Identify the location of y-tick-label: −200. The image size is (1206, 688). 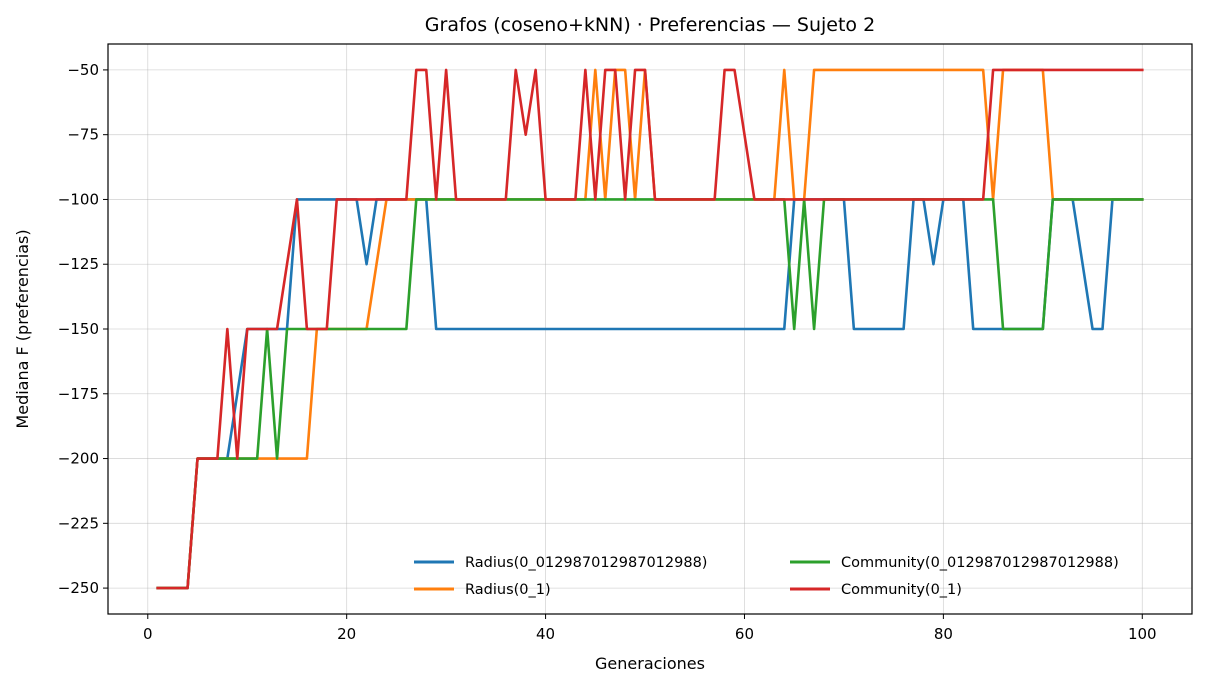
(78, 459).